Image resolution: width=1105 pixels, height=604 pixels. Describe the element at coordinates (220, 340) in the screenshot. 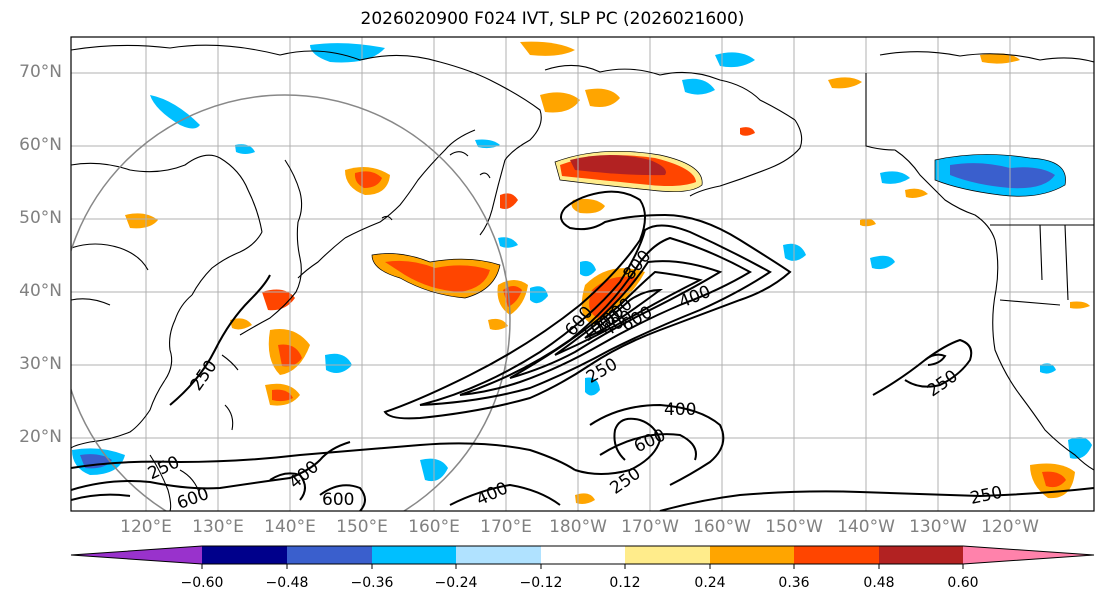

I see `ivt-contour-250-west` at that location.